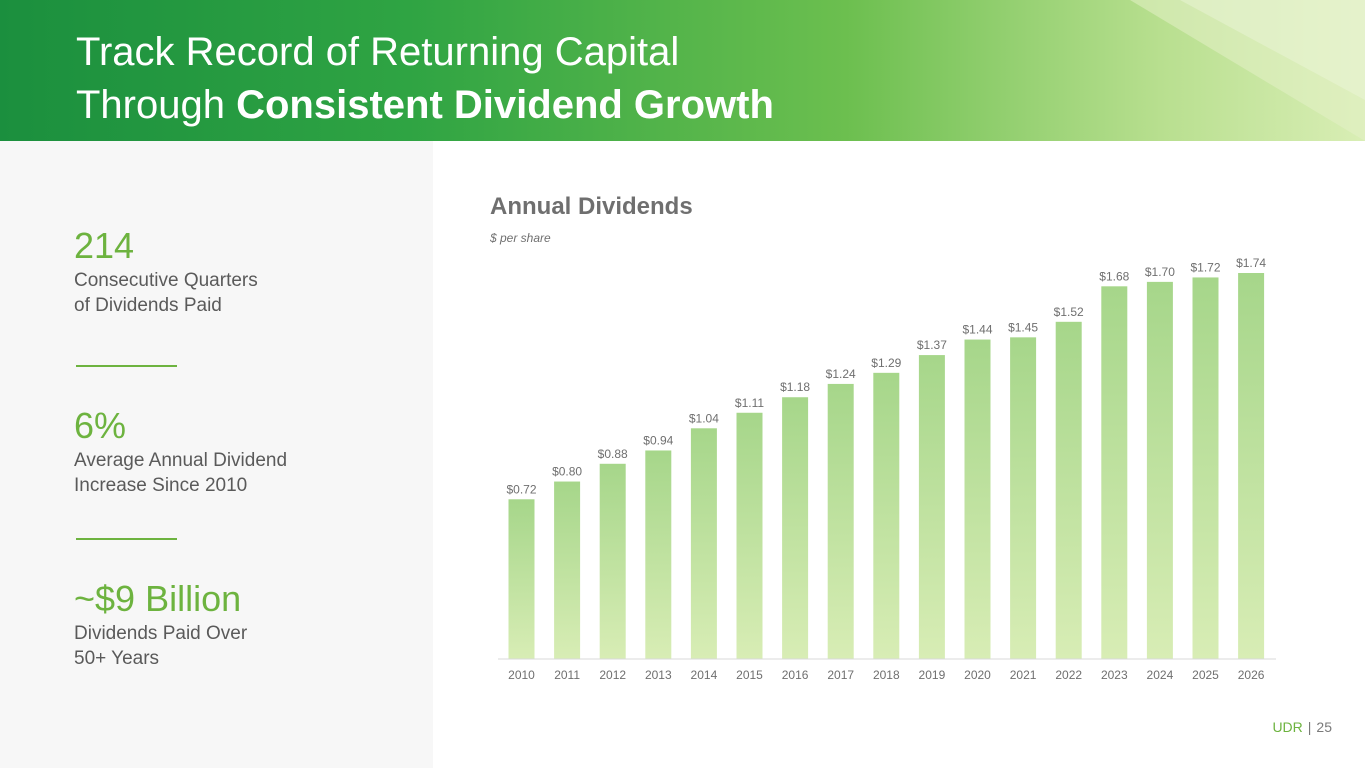 The height and width of the screenshot is (768, 1365). Describe the element at coordinates (840, 675) in the screenshot. I see `x-tick-label-2017: 2017` at that location.